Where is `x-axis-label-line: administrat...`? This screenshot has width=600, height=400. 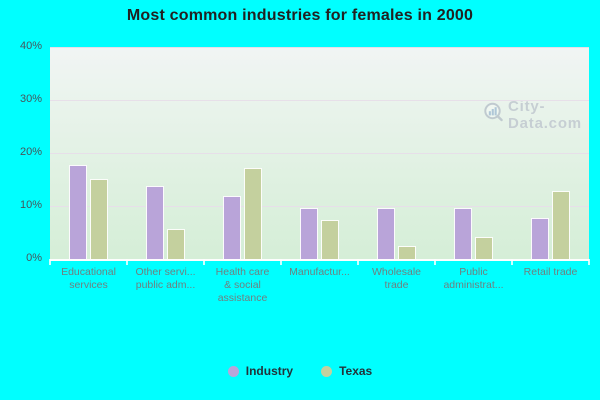 x-axis-label-line: administrat... is located at coordinates (473, 285).